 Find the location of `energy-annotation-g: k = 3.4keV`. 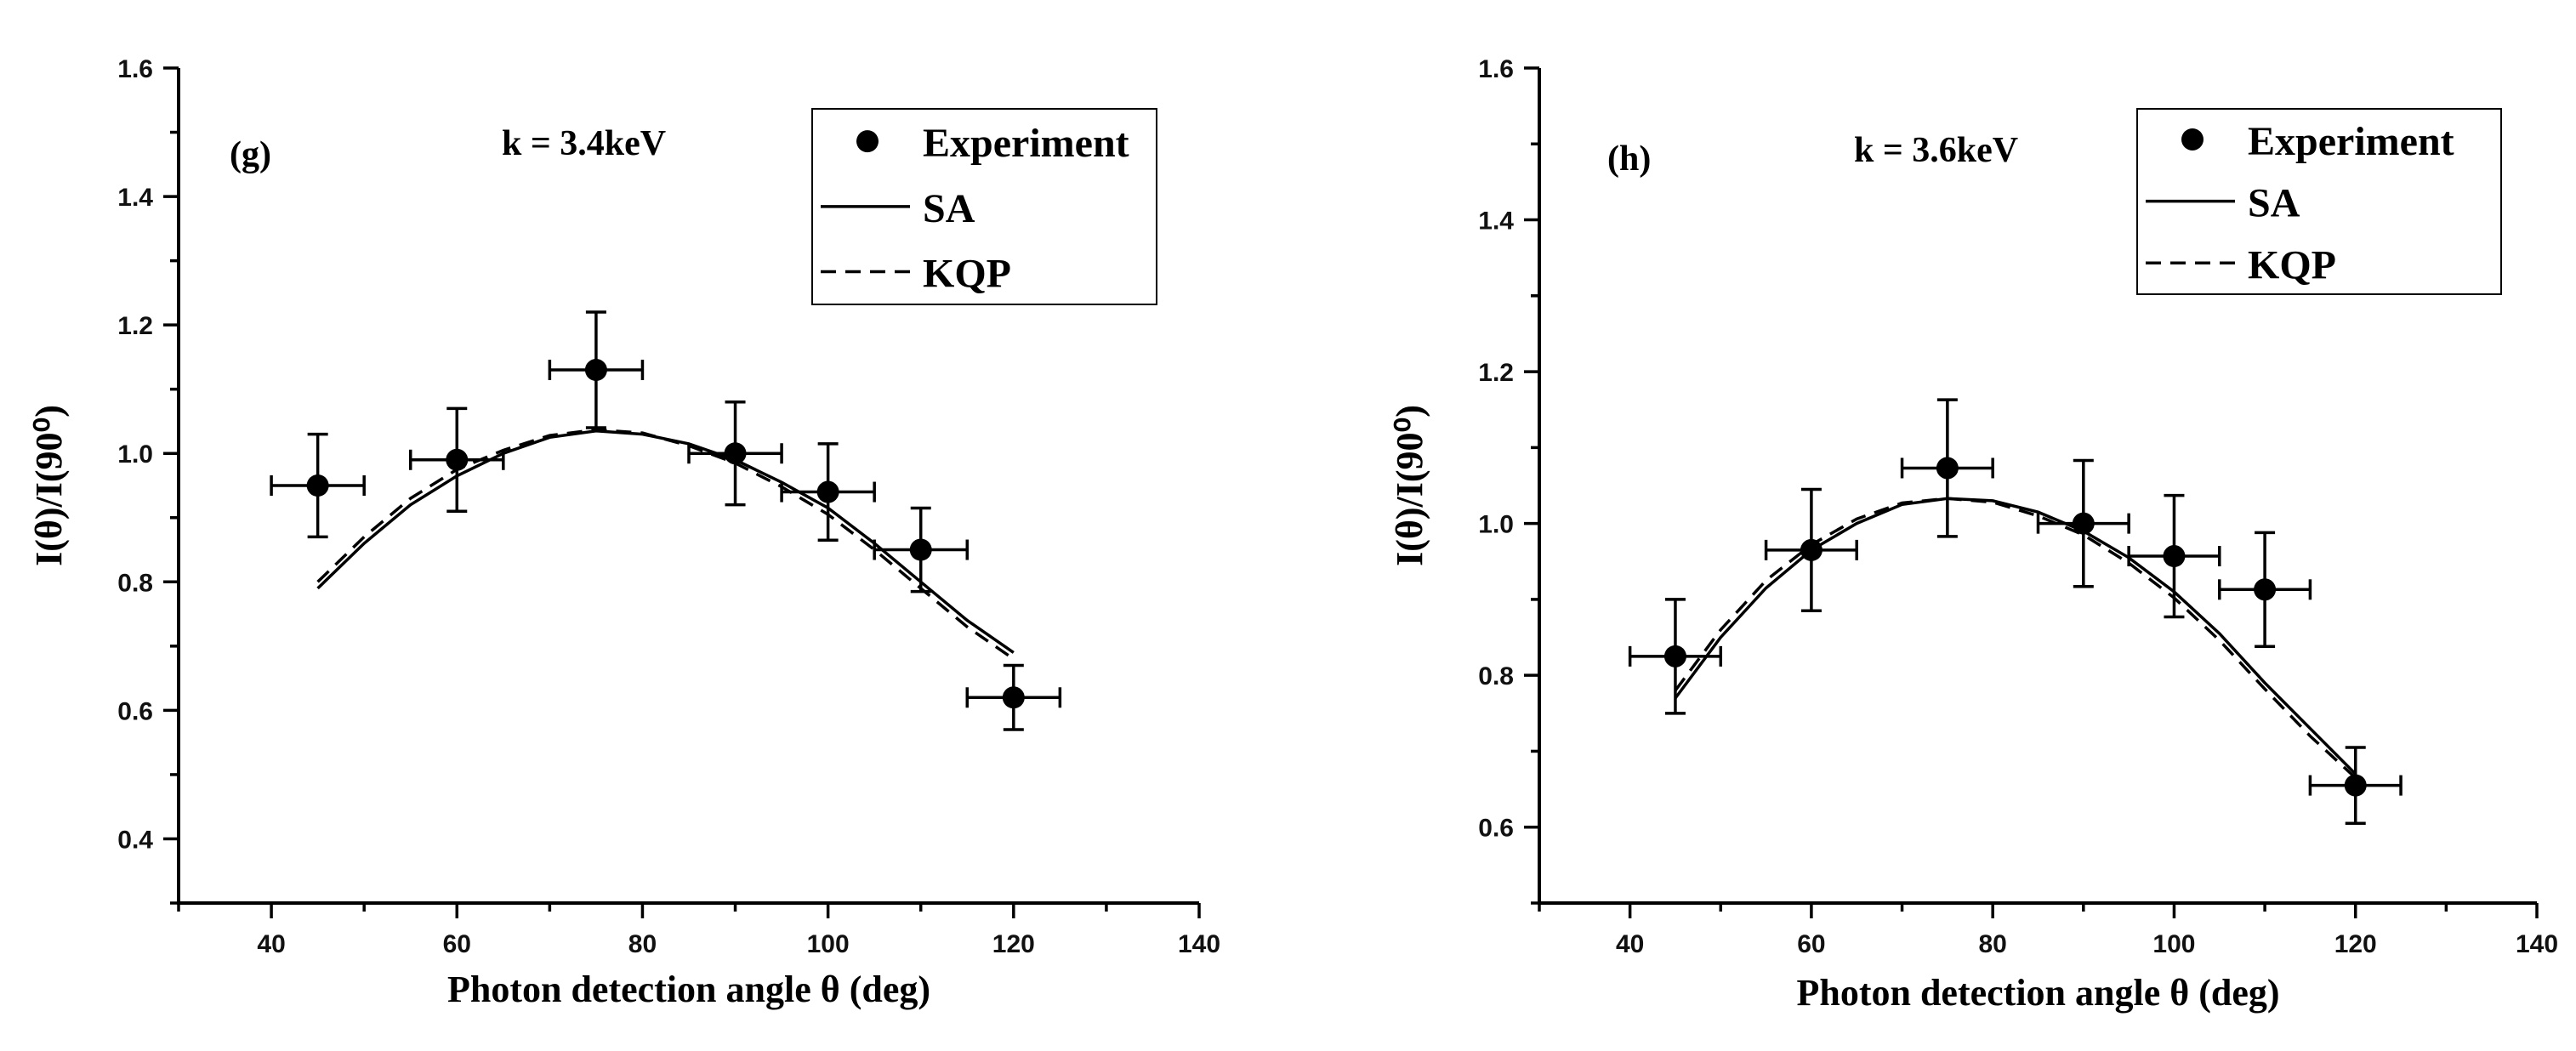

energy-annotation-g: k = 3.4keV is located at coordinates (584, 143).